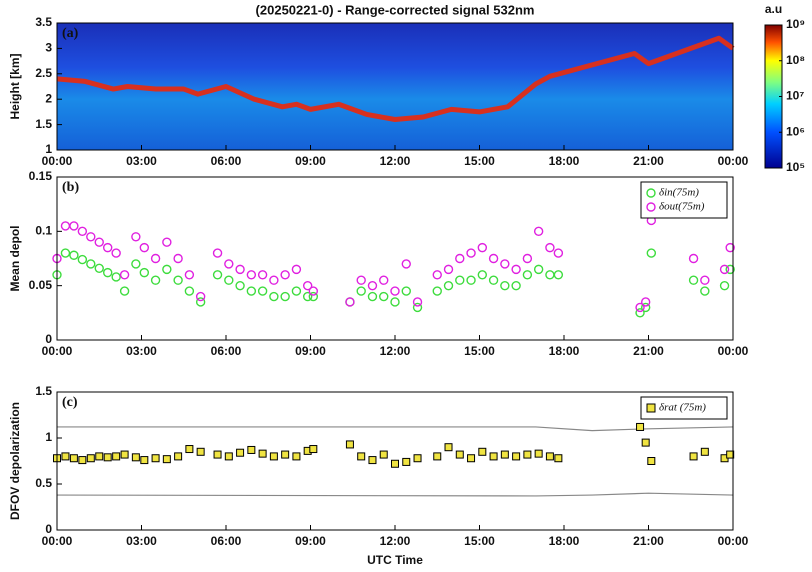  I want to click on y-tick-label: 3, so click(48, 48).